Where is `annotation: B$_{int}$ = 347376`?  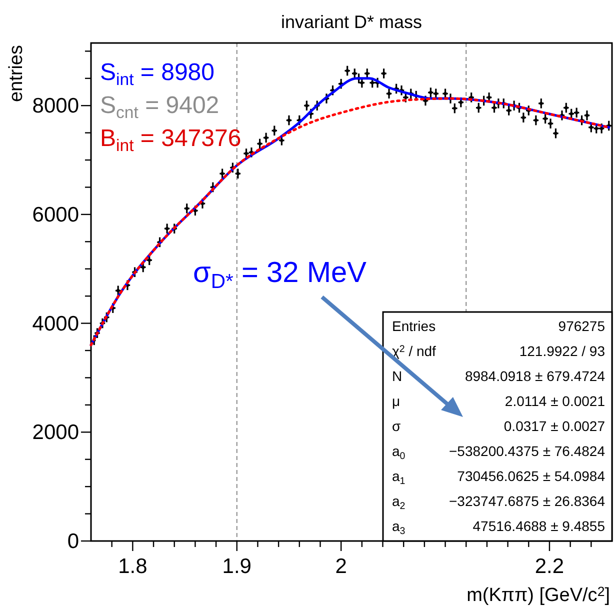
annotation: B$_{int}$ = 347376 is located at coordinates (171, 140).